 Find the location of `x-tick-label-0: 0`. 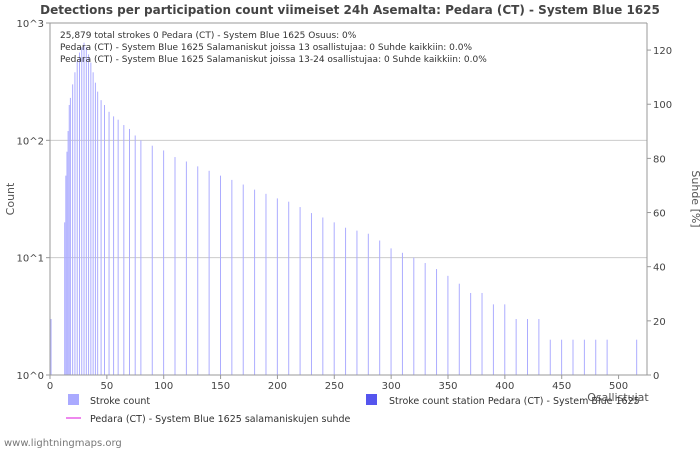

x-tick-label-0: 0 is located at coordinates (50, 386).